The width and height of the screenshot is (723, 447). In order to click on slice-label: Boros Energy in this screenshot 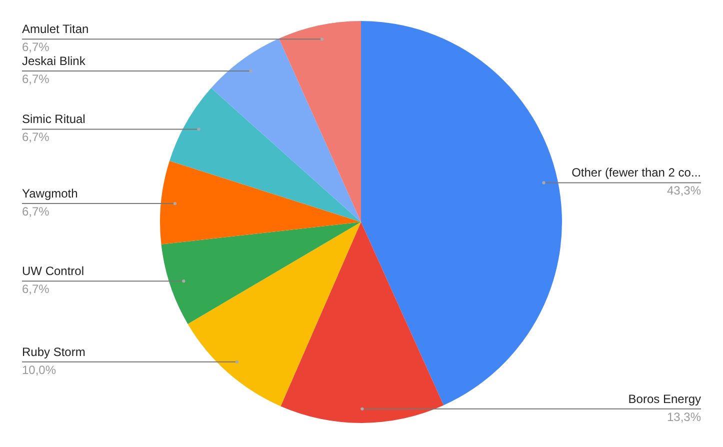, I will do `click(664, 399)`.